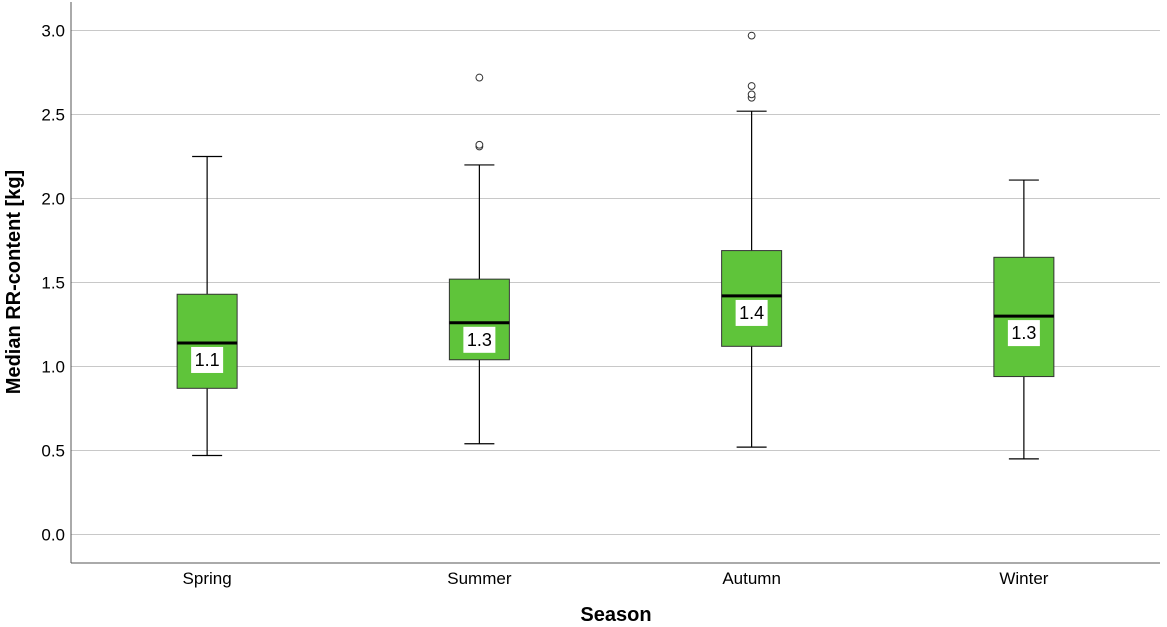  What do you see at coordinates (616, 578) in the screenshot?
I see `x-tick-labels: Spring Summer Autumn Winter` at bounding box center [616, 578].